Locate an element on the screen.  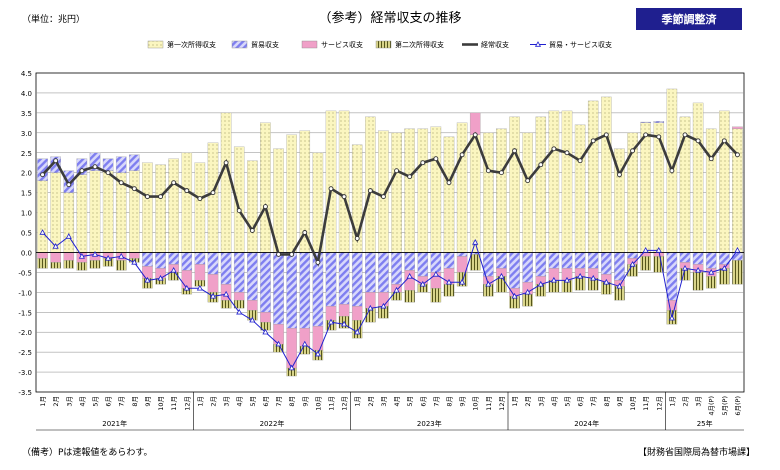
legend-label: 貿易・サービス収支 is located at coordinates (580, 44).